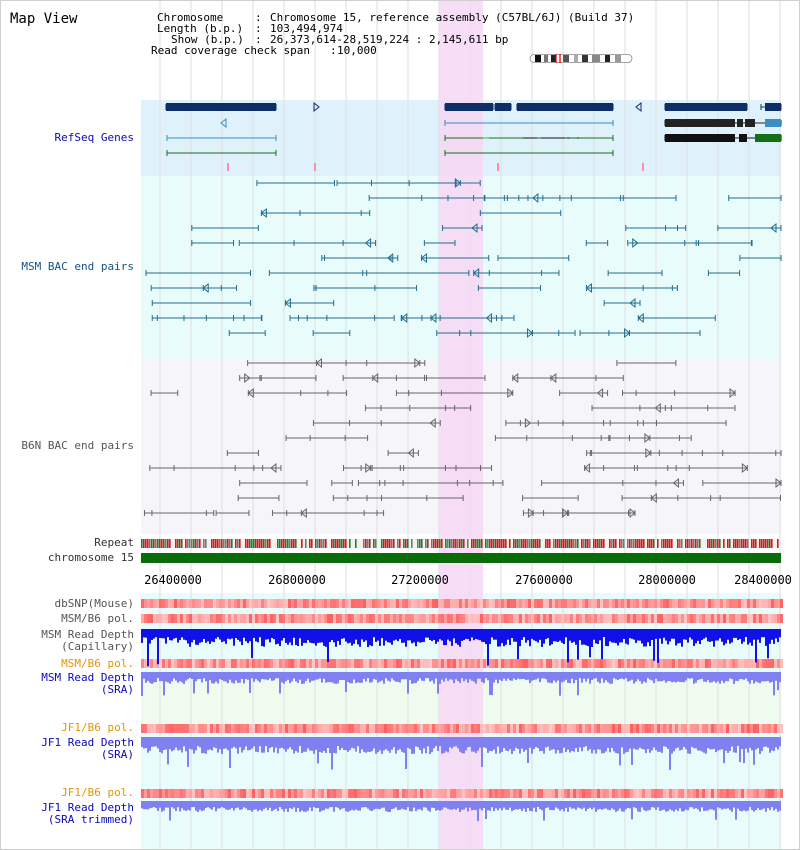  I want to click on chromosome-ideogram-icon, so click(581, 58).